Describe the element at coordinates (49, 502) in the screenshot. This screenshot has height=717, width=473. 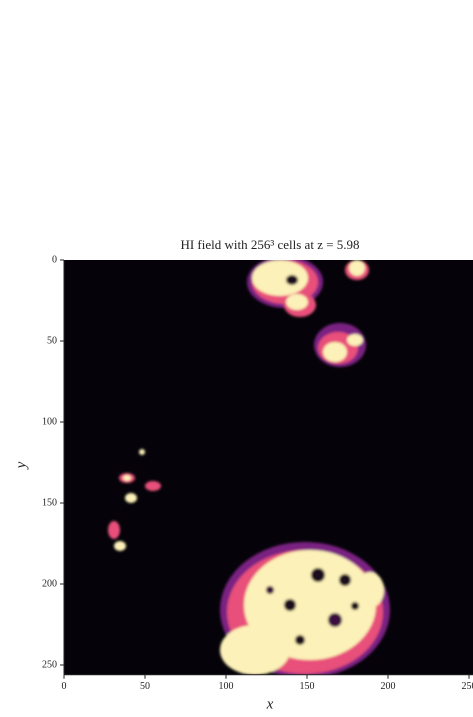
I see `y-tick-label: 150` at that location.